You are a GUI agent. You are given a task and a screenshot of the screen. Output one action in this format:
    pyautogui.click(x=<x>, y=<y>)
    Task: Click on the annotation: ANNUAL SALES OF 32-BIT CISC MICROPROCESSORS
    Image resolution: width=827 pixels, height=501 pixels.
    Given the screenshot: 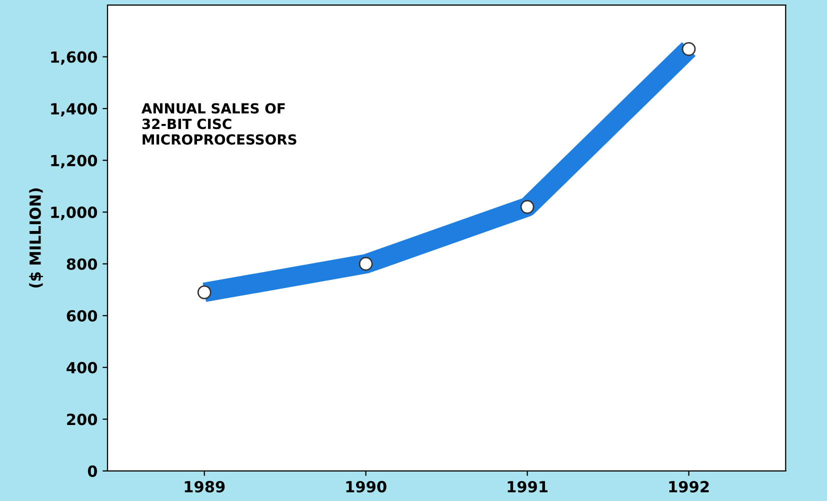 What is the action you would take?
    pyautogui.click(x=218, y=124)
    